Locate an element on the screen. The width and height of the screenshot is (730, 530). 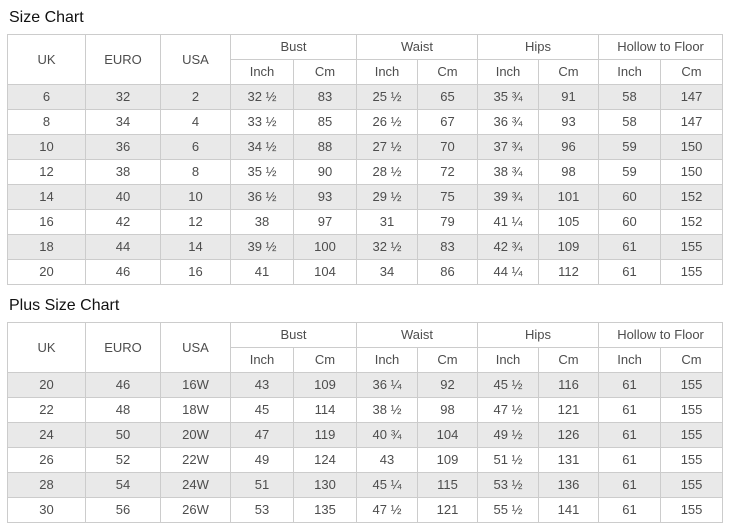
table-row: 30 56 26W 53 135 47 ½ 121 55 ½ 141 61 155 is located at coordinates (365, 510).